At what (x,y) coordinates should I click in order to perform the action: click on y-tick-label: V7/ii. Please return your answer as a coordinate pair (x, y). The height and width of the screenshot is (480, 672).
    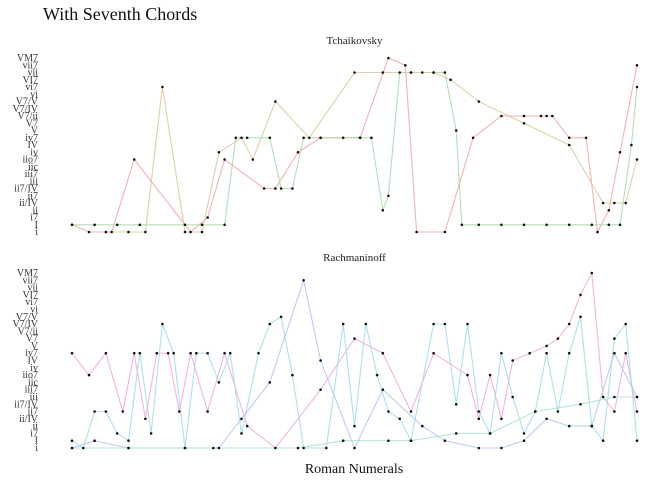
    Looking at the image, I should click on (27, 331).